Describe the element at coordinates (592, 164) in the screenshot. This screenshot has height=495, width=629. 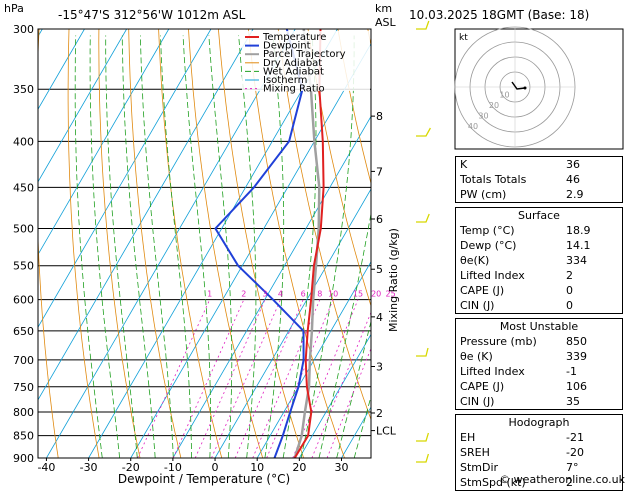
I see `index-value: 36` at that location.